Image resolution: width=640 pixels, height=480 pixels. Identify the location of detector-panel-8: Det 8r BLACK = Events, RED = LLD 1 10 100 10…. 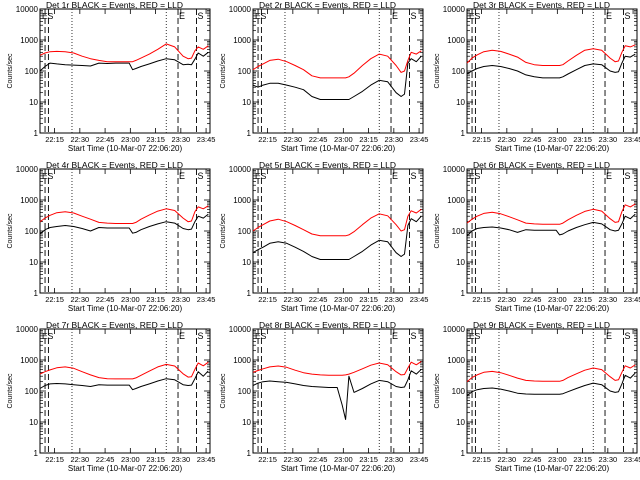
(324, 396).